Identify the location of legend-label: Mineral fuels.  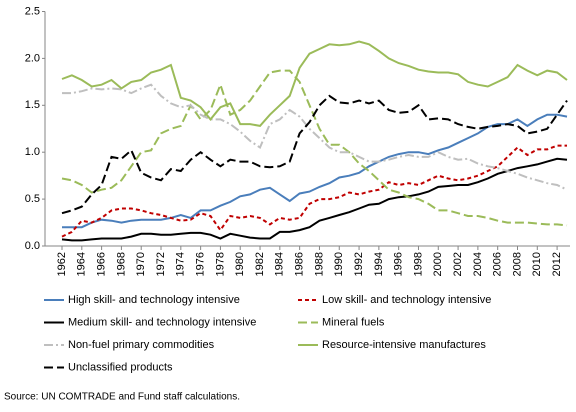
(353, 322).